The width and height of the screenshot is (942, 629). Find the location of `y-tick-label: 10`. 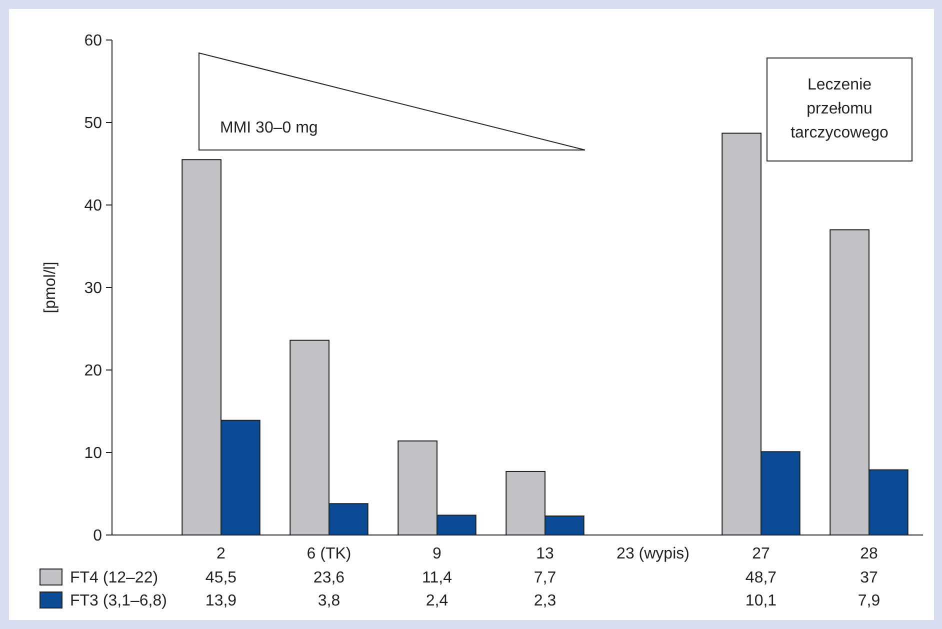

y-tick-label: 10 is located at coordinates (93, 453).